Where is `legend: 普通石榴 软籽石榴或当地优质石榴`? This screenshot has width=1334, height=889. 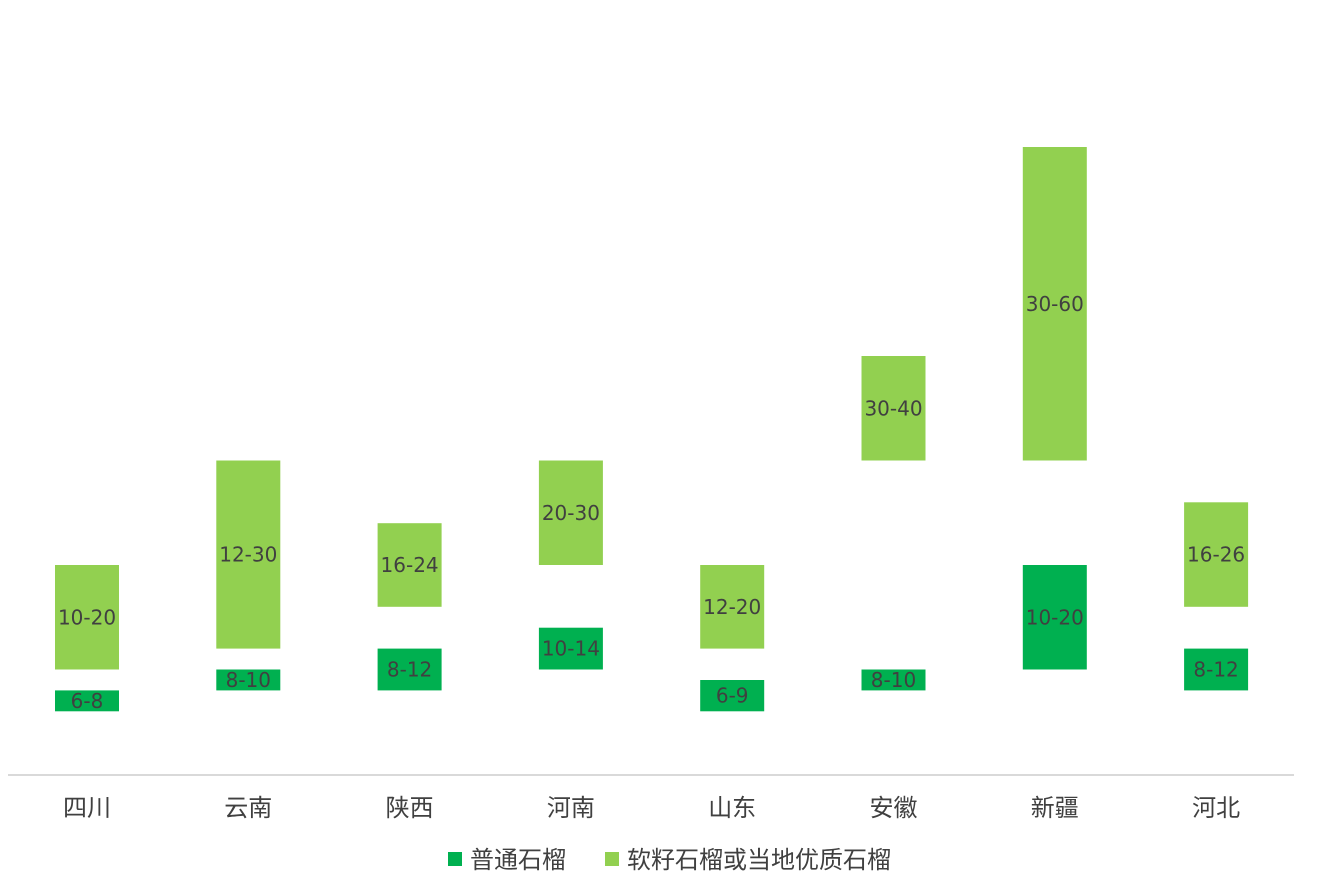 legend: 普通石榴 软籽石榴或当地优质石榴 is located at coordinates (669, 860).